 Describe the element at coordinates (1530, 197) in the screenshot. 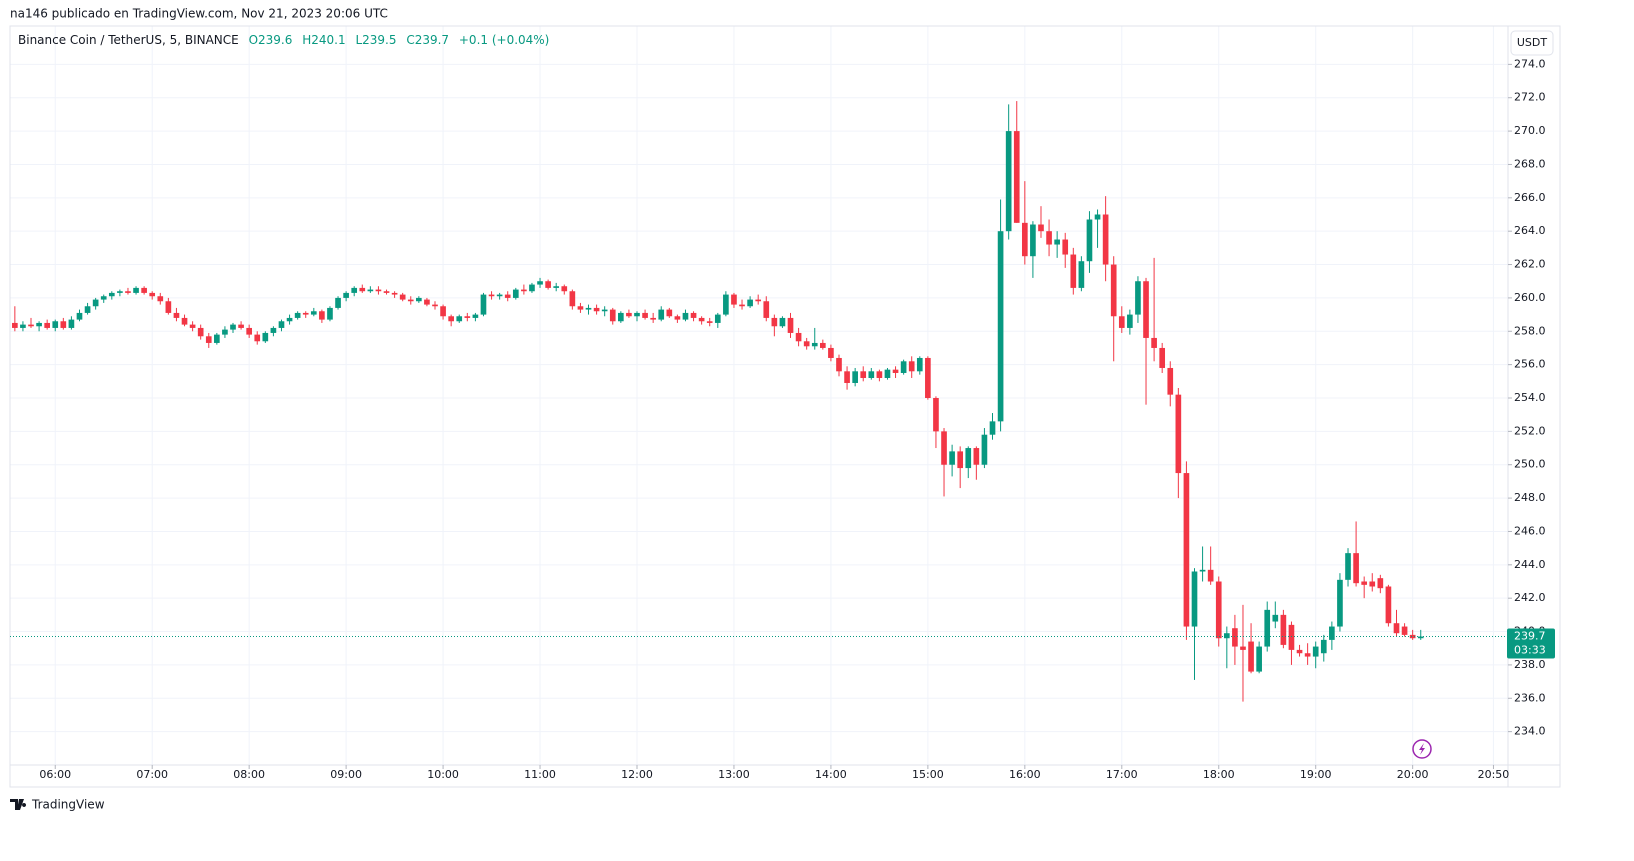

I see `y-tick-label: 266.0` at that location.